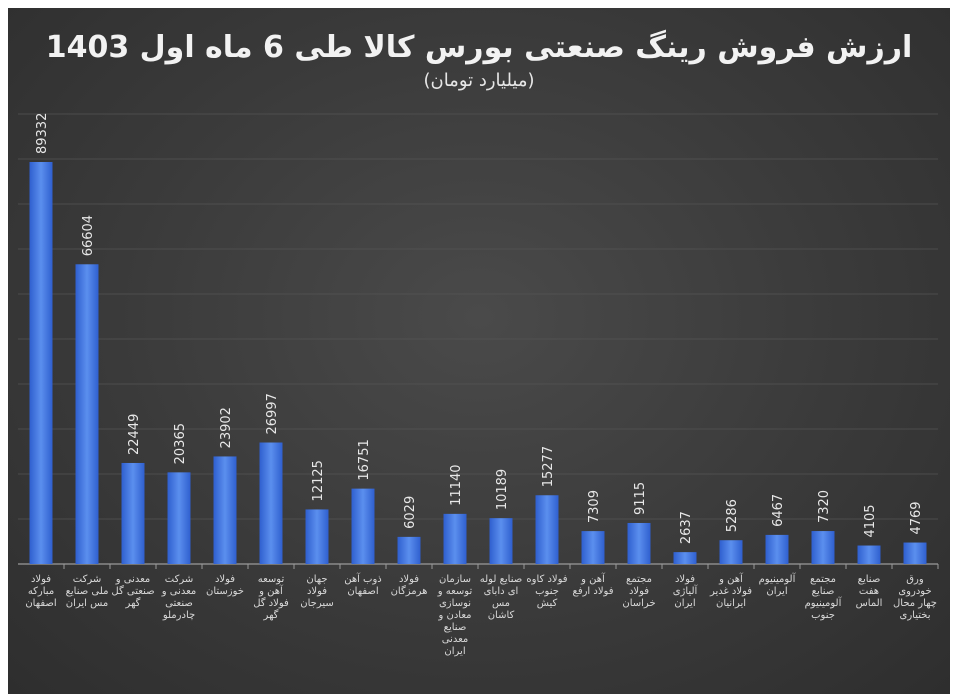 The width and height of the screenshot is (958, 700). What do you see at coordinates (778, 510) in the screenshot?
I see `data-label: 6467` at bounding box center [778, 510].